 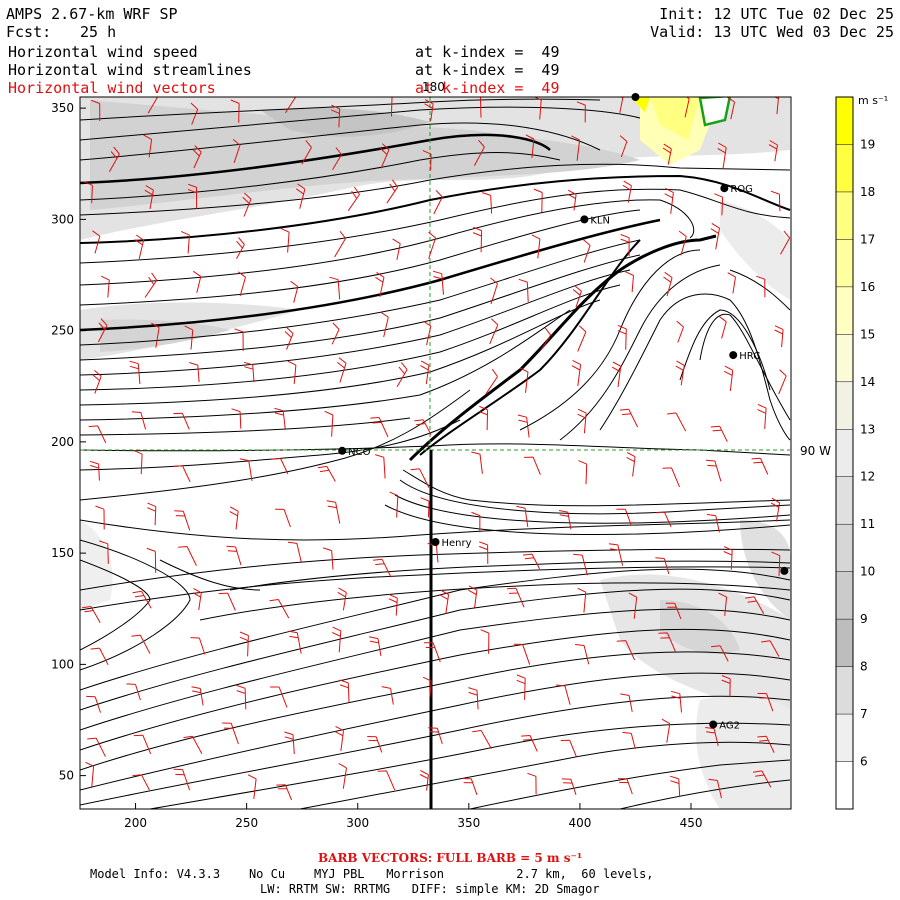 I want to click on y-tick-label: 100, so click(x=62, y=664).